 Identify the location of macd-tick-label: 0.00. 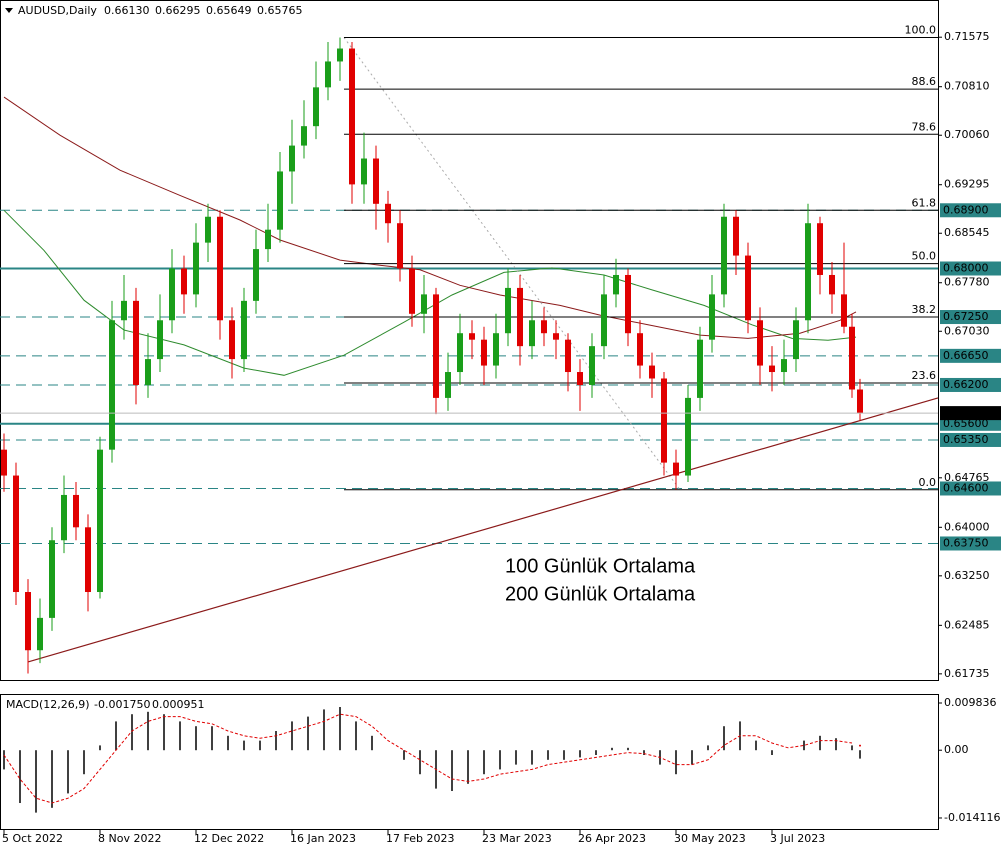
(956, 749).